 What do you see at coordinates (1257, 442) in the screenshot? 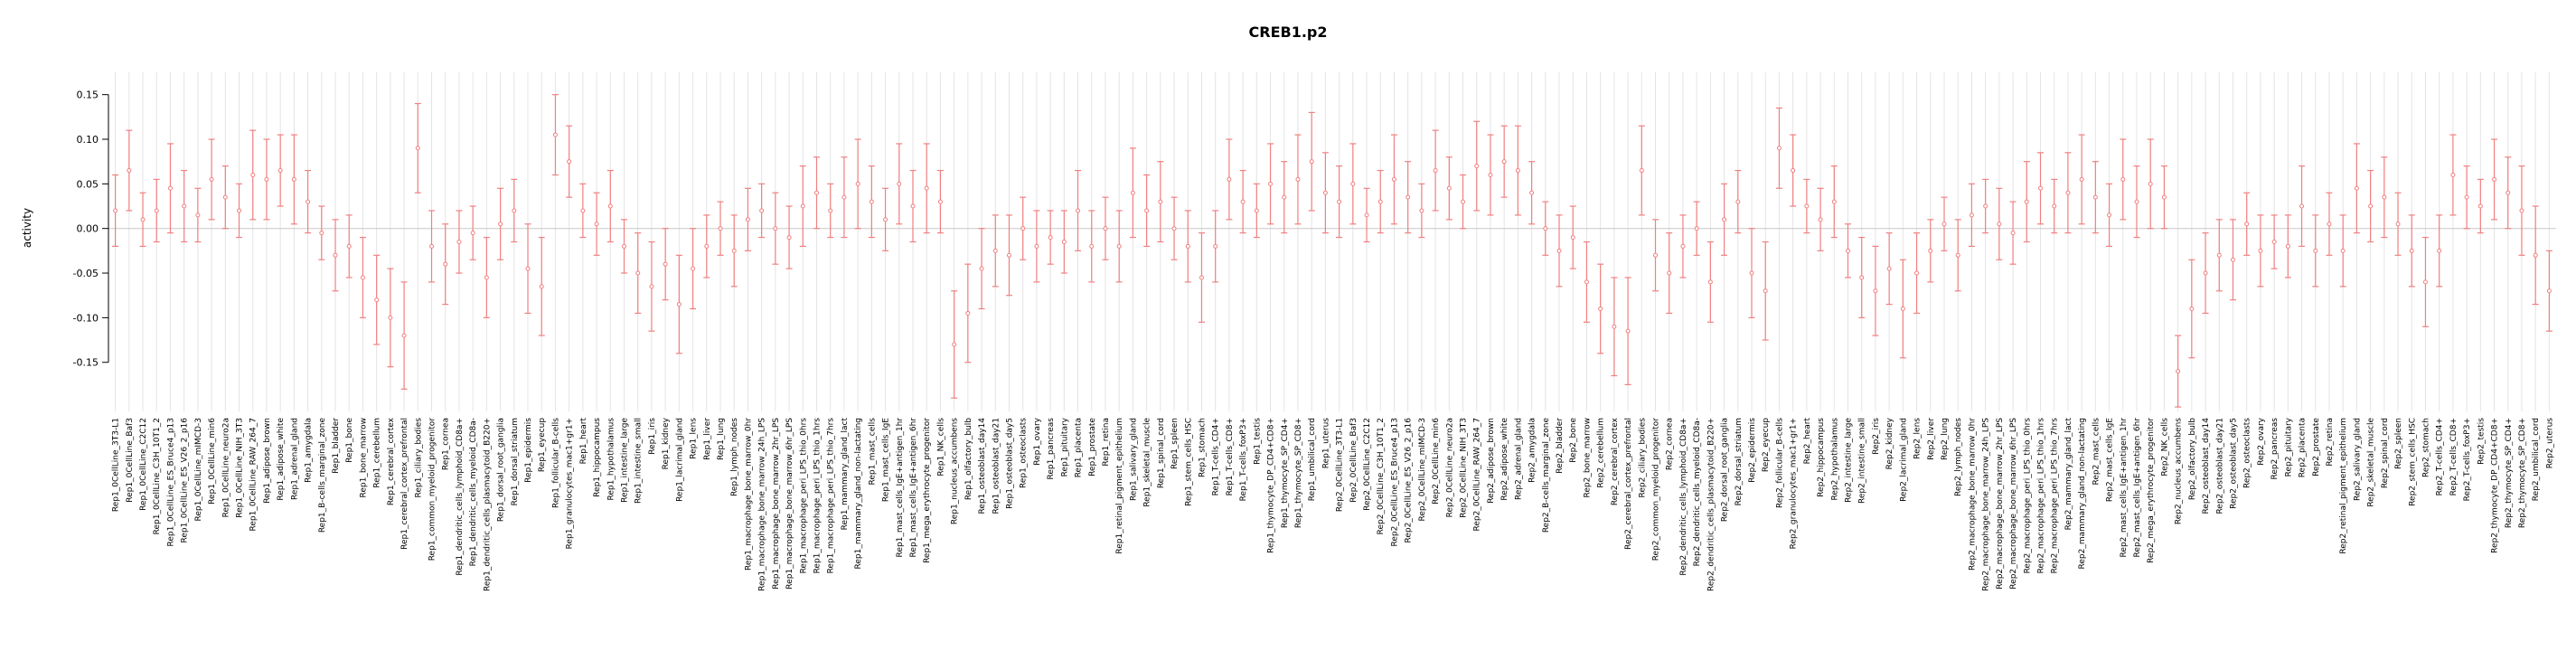
I see `x-axis-label: Rep1_testis` at bounding box center [1257, 442].